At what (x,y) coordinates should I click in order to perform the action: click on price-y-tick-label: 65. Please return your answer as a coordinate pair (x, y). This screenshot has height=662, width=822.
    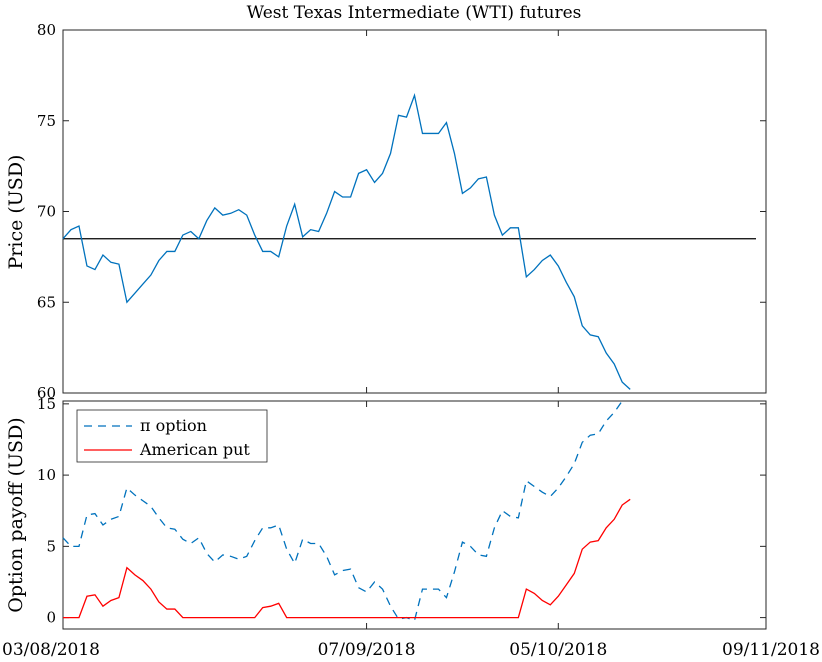
    Looking at the image, I should click on (46, 302).